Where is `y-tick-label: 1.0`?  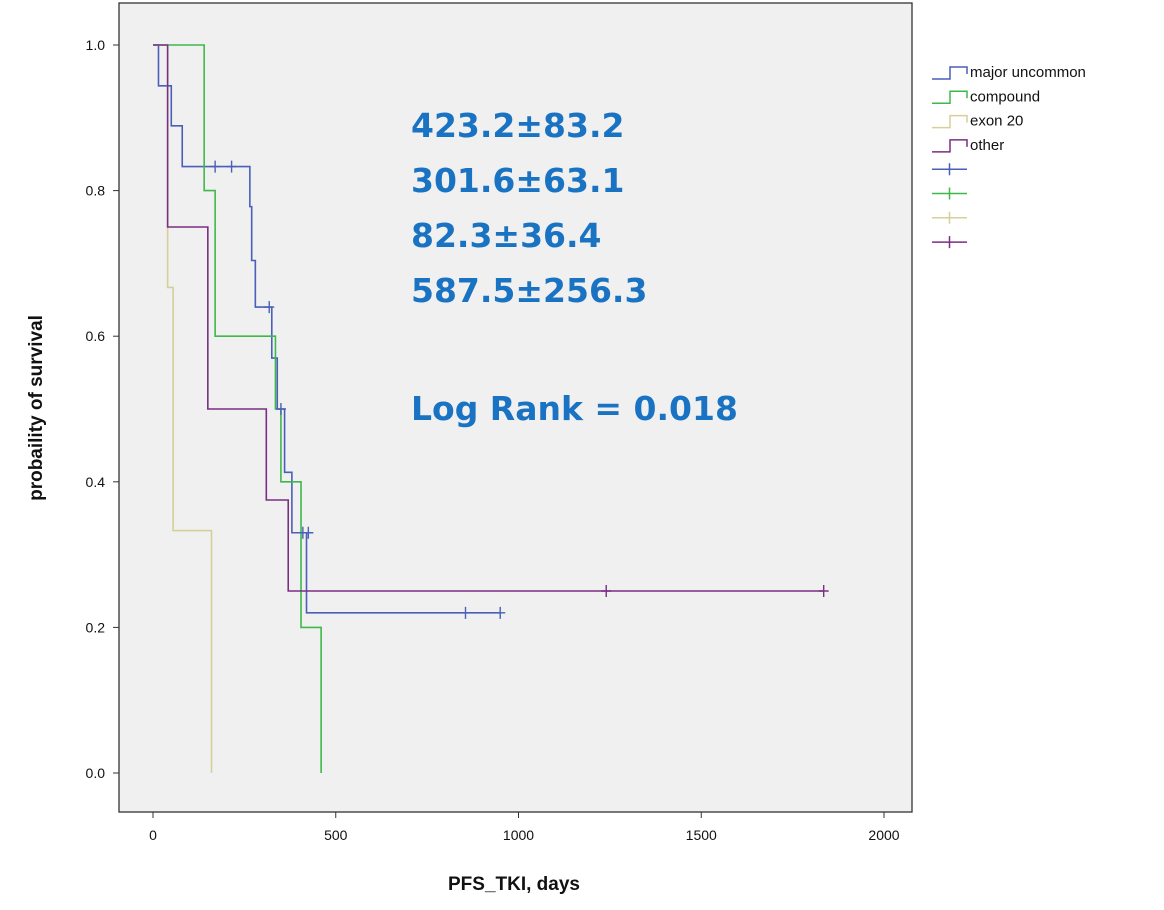
y-tick-label: 1.0 is located at coordinates (96, 45).